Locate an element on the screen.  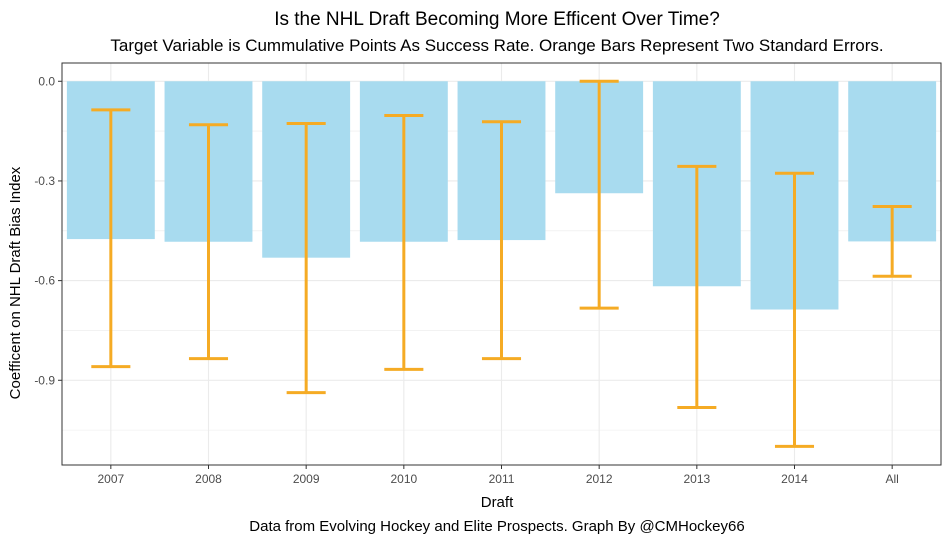
x-tick-label: 2009 is located at coordinates (306, 479).